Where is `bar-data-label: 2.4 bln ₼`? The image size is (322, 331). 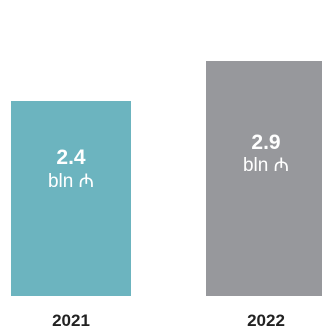
bar-data-label: 2.4 bln ₼ is located at coordinates (71, 169).